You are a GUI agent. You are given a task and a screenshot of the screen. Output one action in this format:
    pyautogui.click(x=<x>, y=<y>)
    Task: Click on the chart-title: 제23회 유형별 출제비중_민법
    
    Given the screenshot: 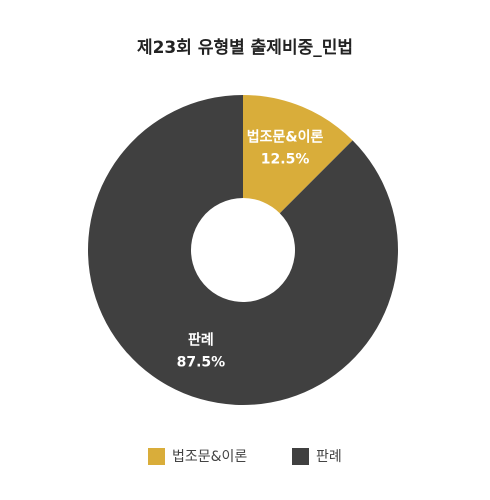 What is the action you would take?
    pyautogui.click(x=245, y=47)
    